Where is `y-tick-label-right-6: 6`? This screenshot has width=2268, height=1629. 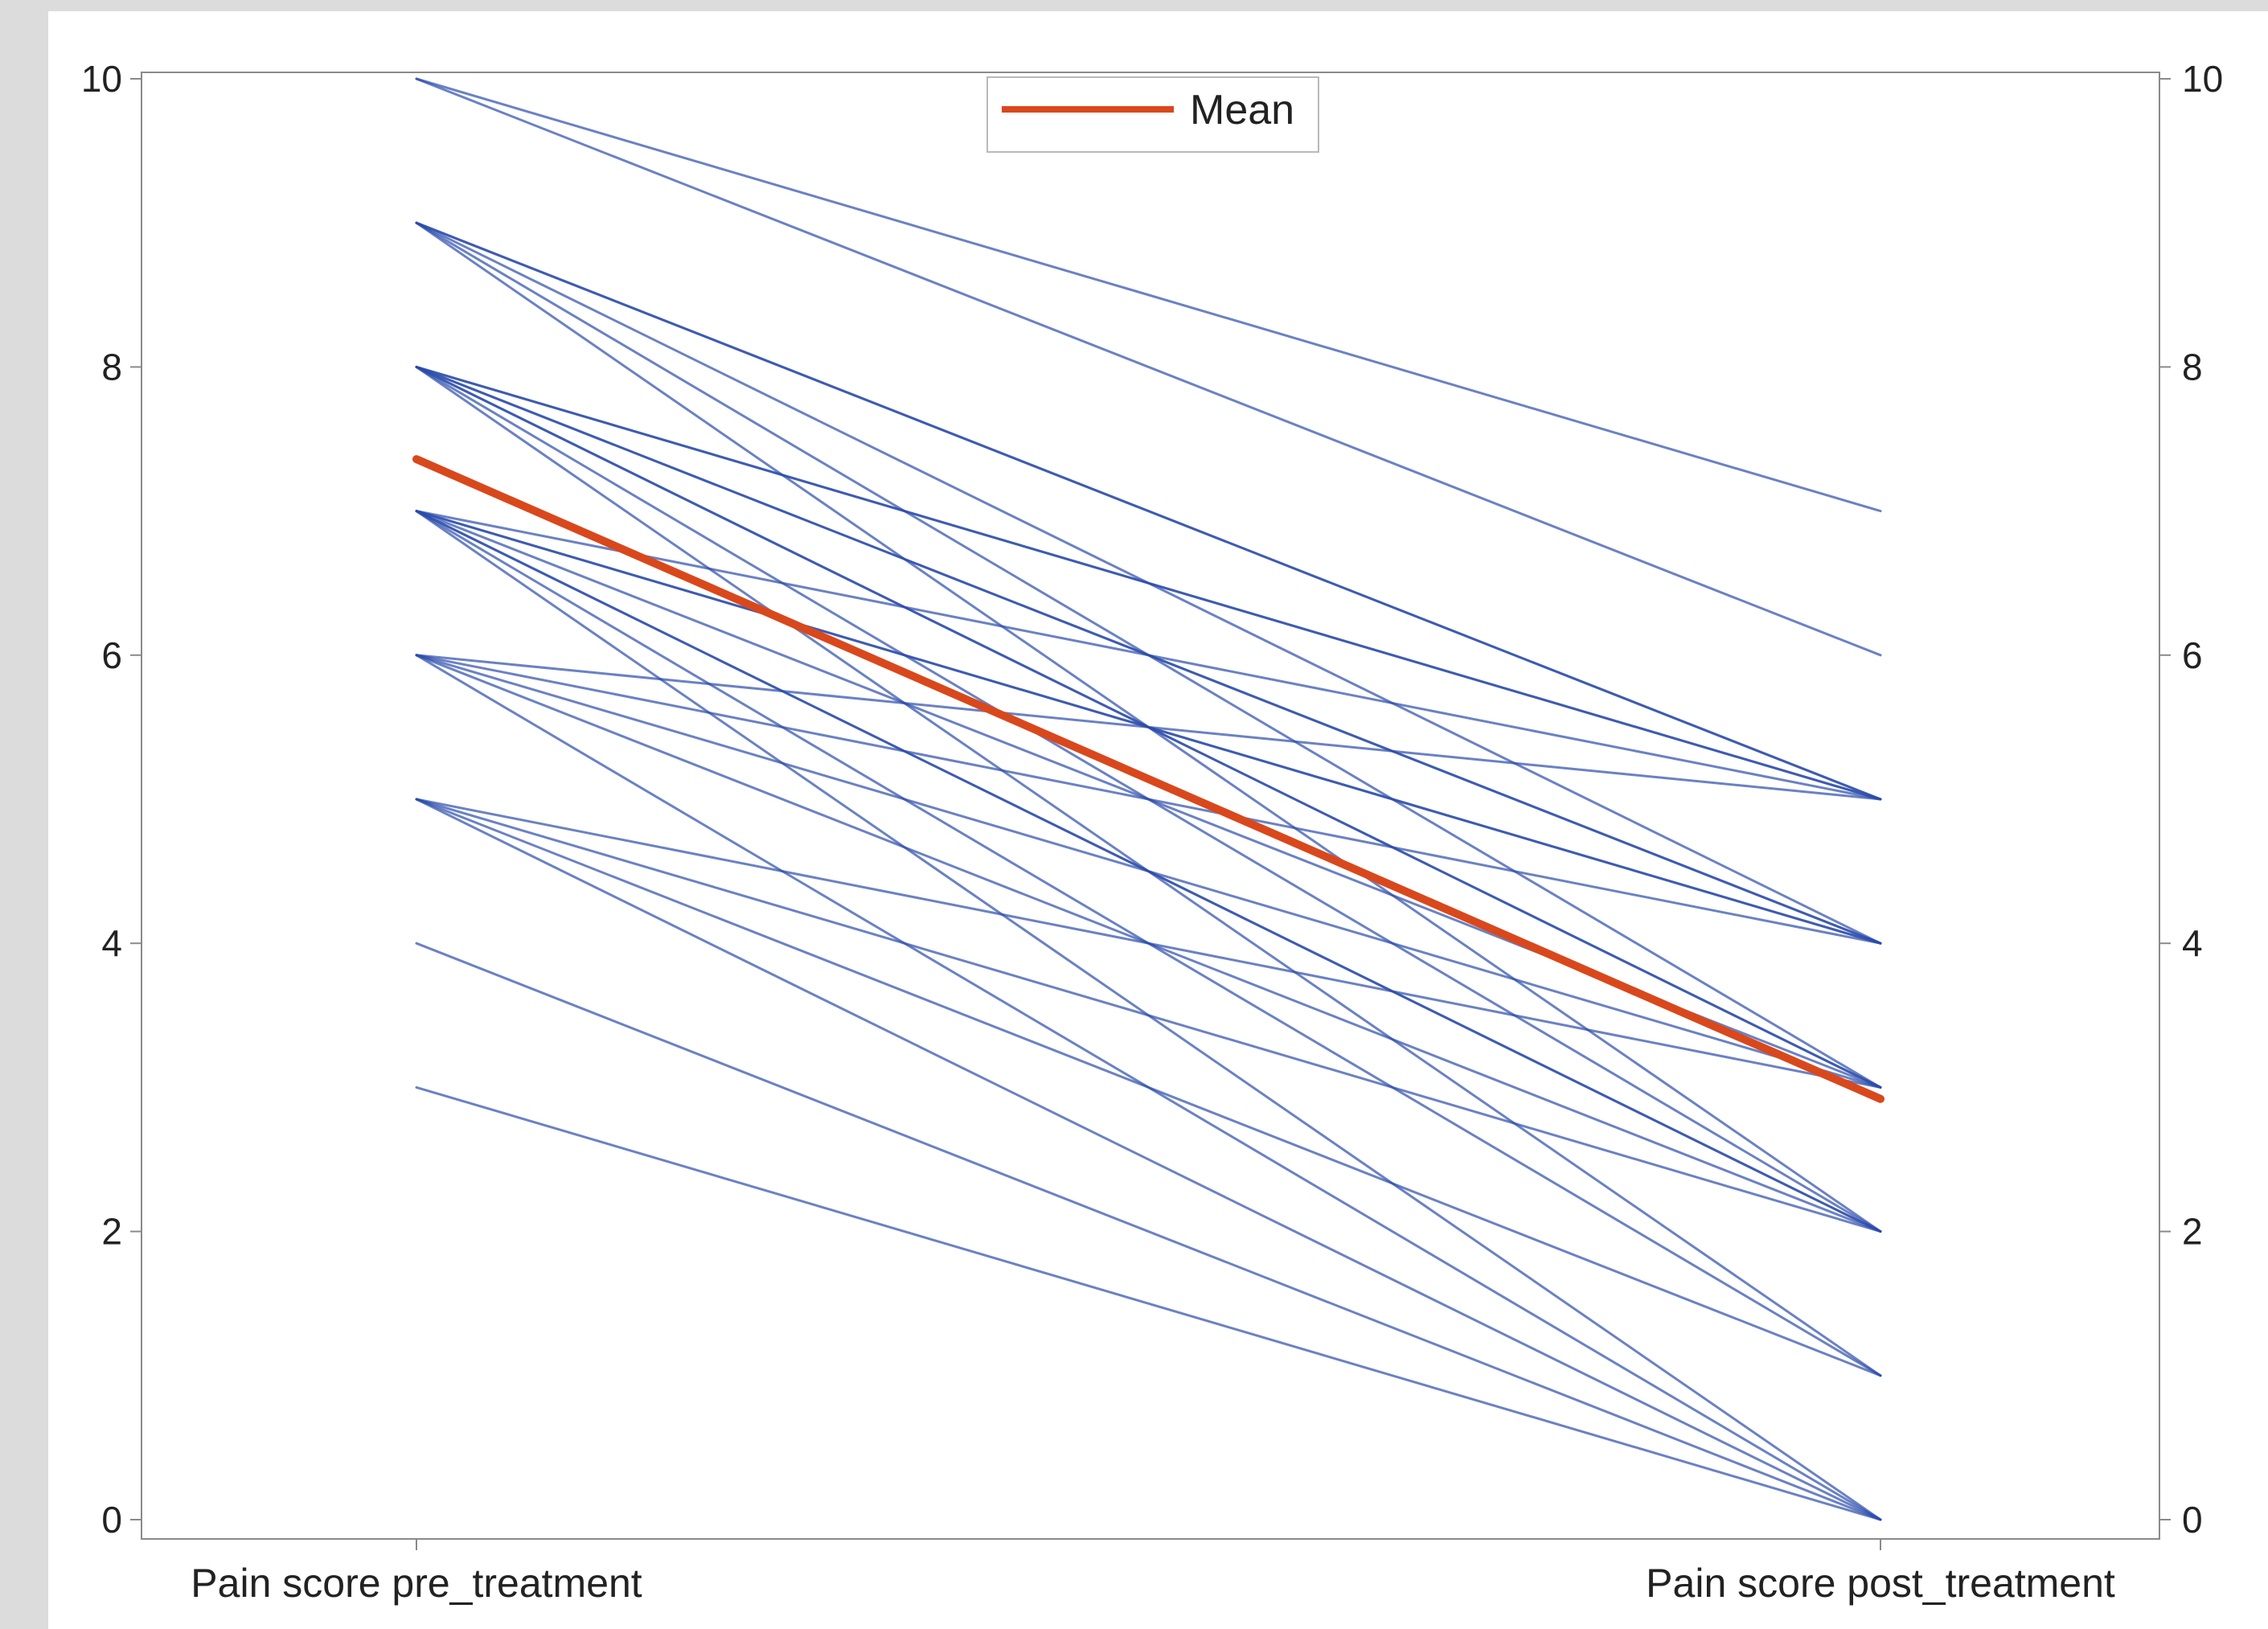
y-tick-label-right-6: 6 is located at coordinates (2192, 655).